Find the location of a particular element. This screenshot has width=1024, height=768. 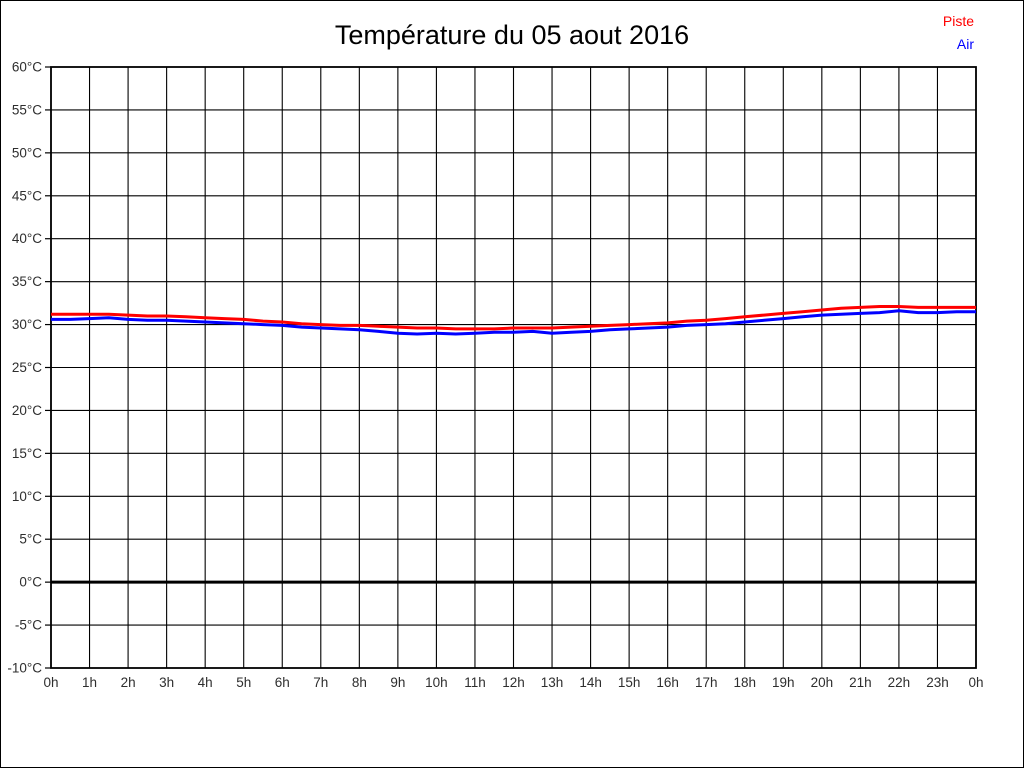

svg-text: -5°C is located at coordinates (28, 625).